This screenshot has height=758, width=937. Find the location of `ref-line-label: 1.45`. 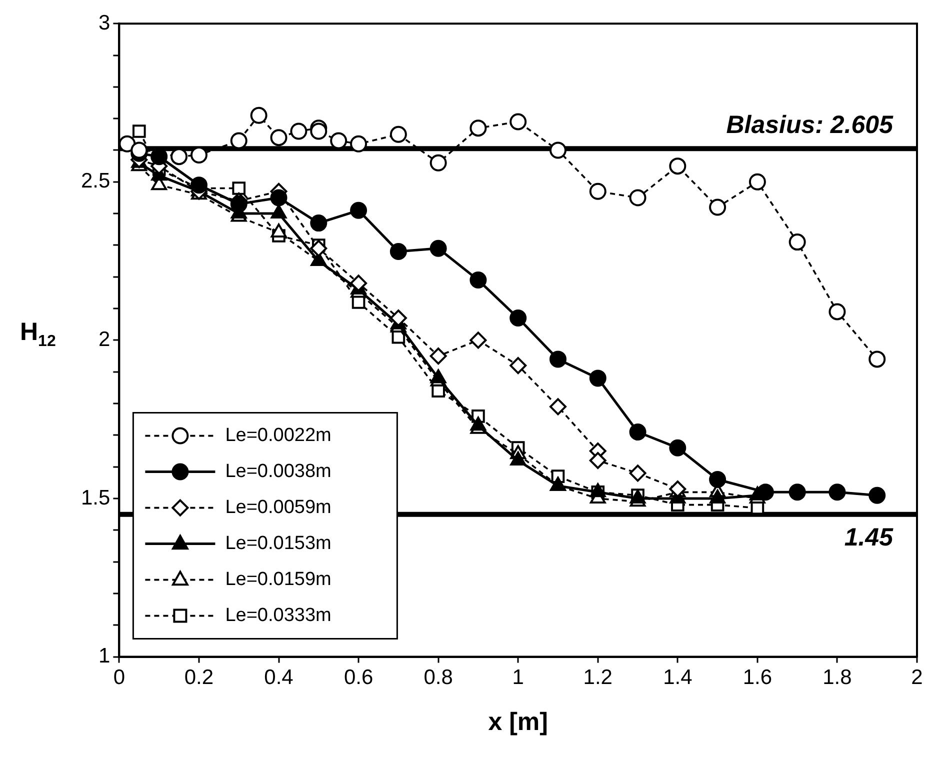

ref-line-label: 1.45 is located at coordinates (869, 538).